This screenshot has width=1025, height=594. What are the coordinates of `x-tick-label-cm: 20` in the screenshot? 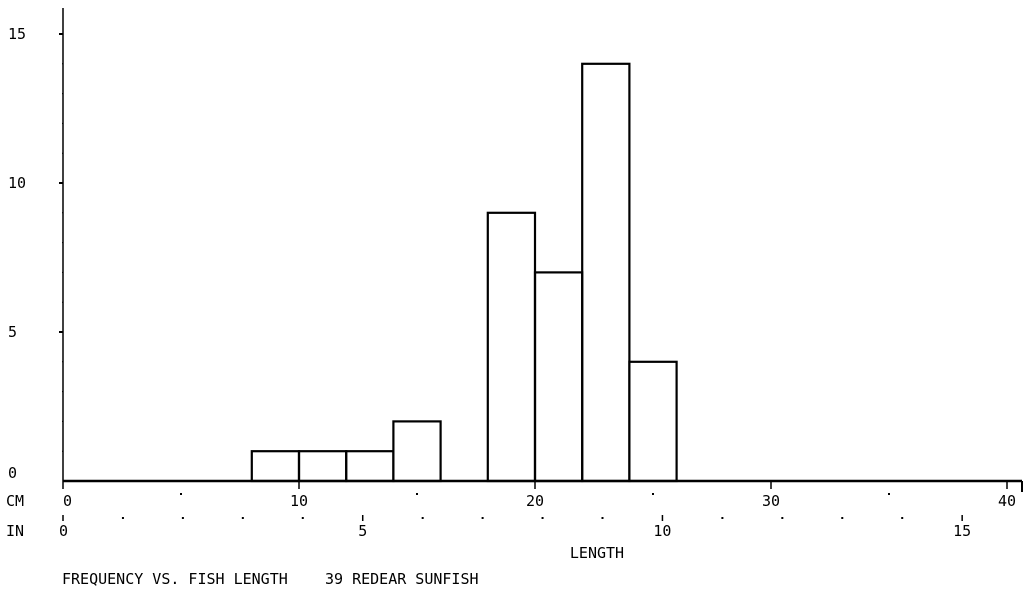 It's located at (535, 501).